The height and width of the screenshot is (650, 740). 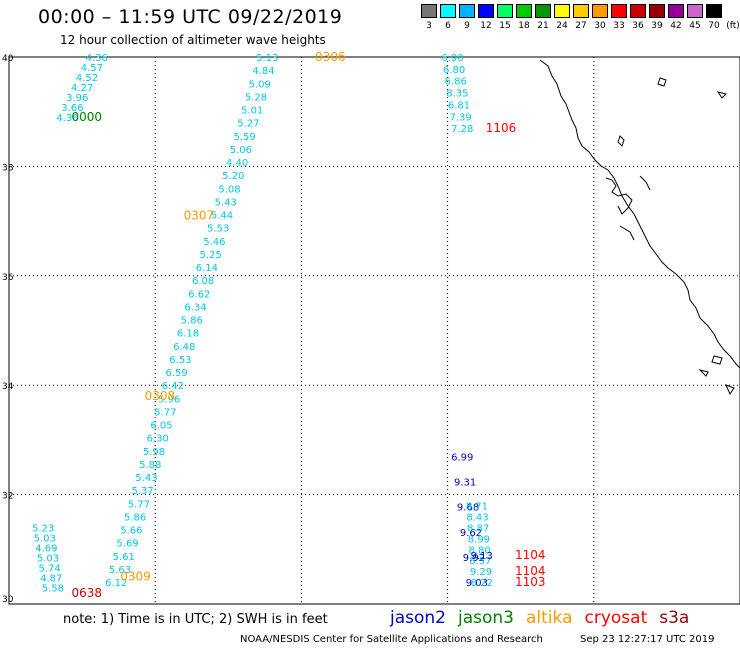 I want to click on coastline-bay, so click(x=628, y=208).